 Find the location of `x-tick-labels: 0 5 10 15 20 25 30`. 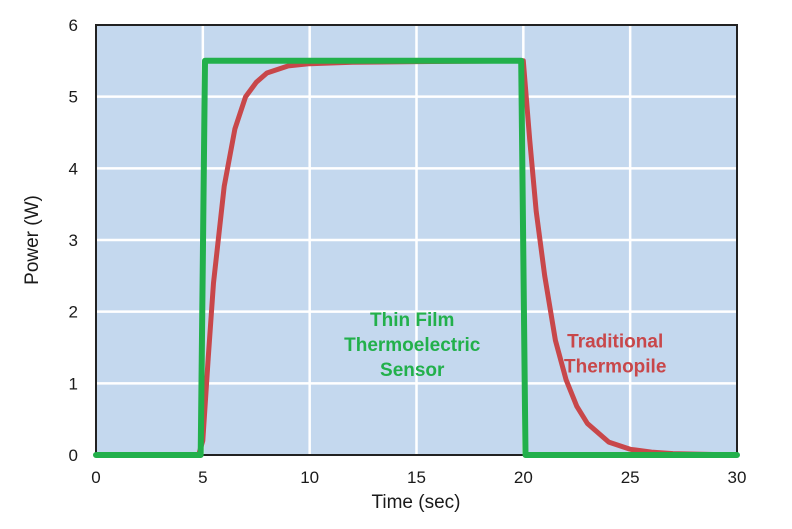

x-tick-labels: 0 5 10 15 20 25 30 is located at coordinates (418, 477).